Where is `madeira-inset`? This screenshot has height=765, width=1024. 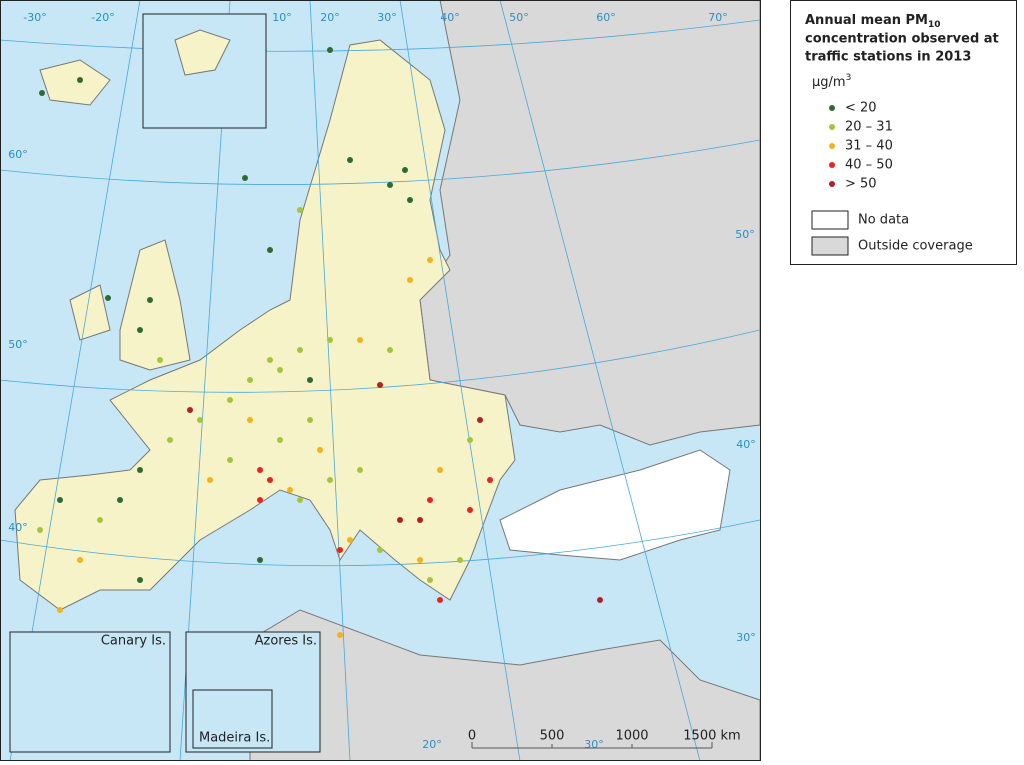
madeira-inset is located at coordinates (232, 719).